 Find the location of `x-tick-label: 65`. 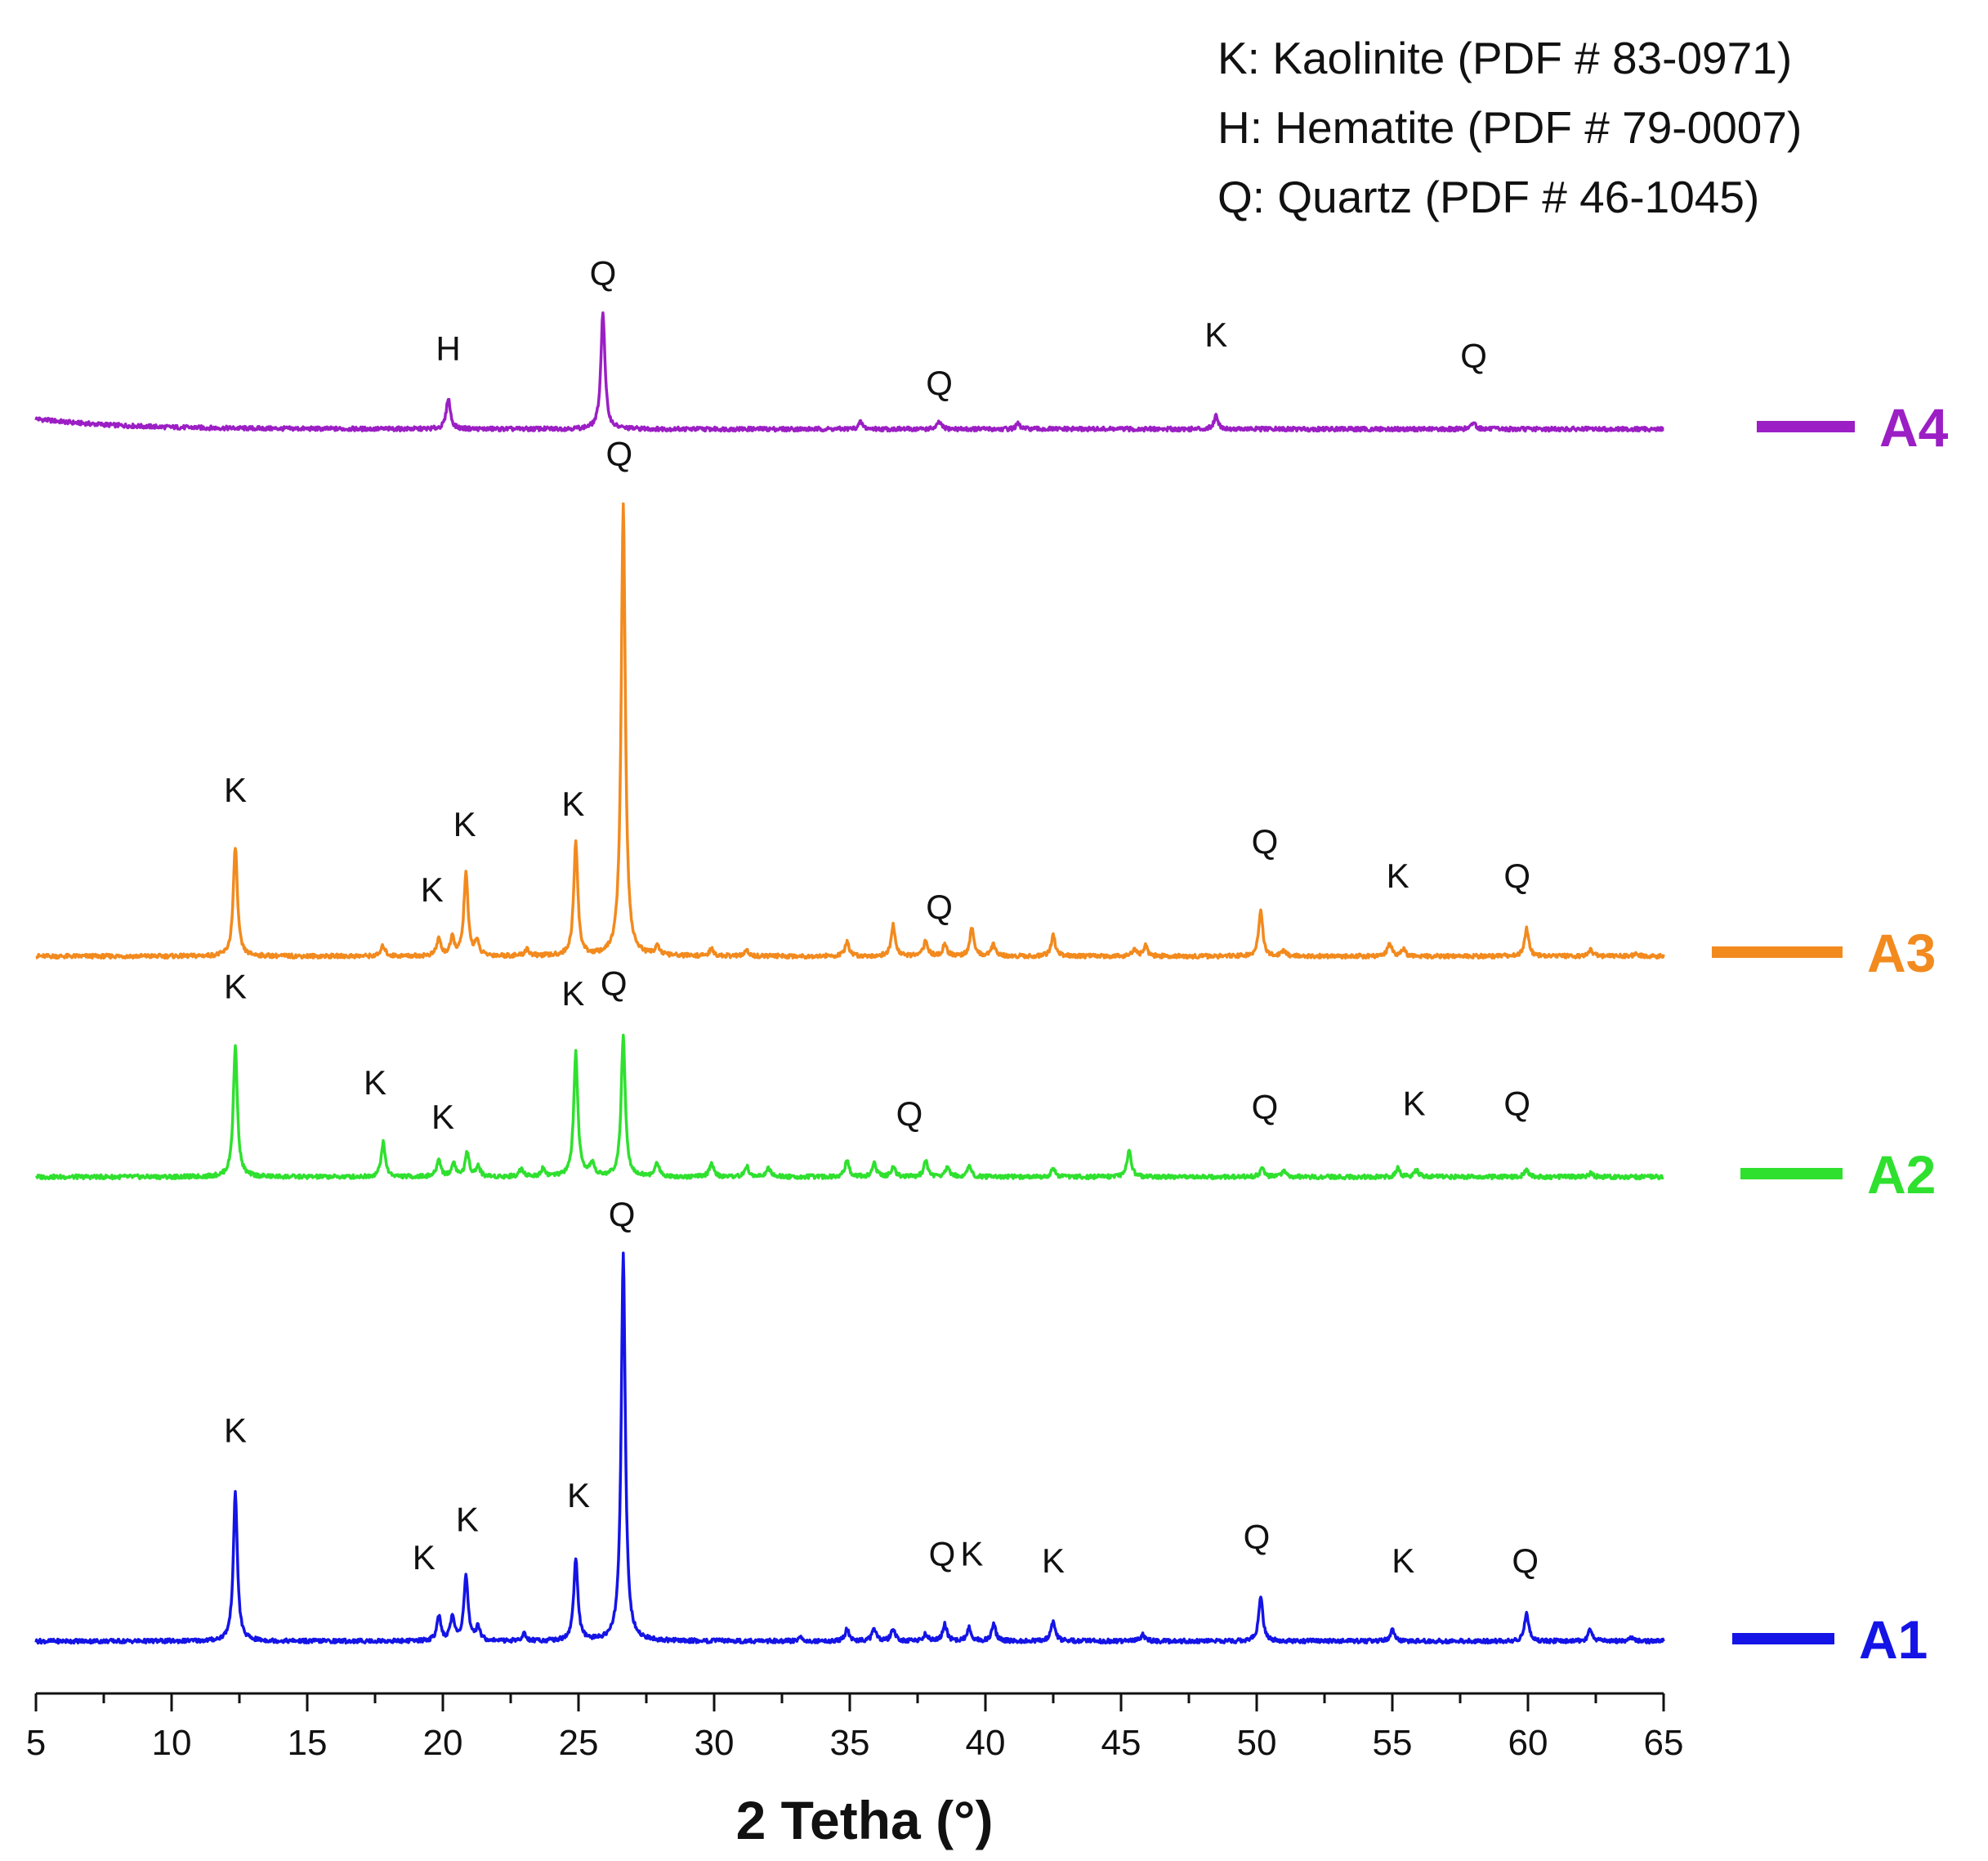

x-tick-label: 65 is located at coordinates (1664, 1743).